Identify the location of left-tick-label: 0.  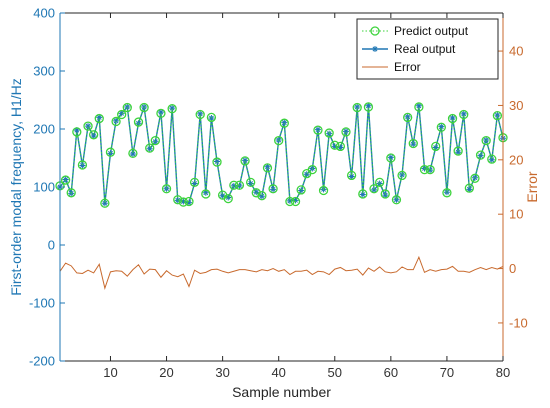
(51, 245).